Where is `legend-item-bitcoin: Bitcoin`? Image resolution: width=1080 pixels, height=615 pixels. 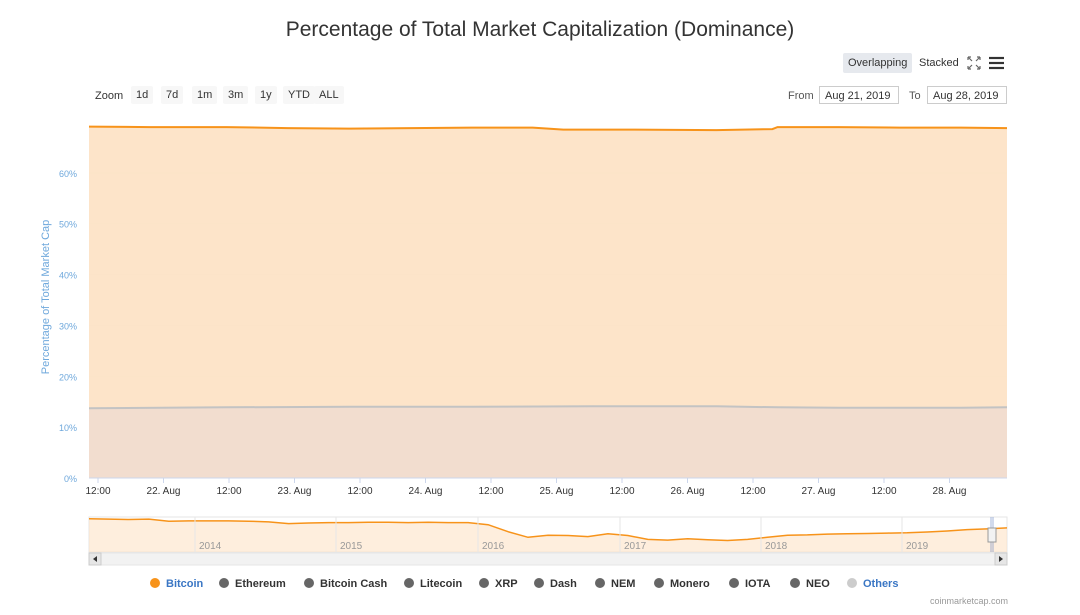
legend-item-bitcoin: Bitcoin is located at coordinates (176, 584).